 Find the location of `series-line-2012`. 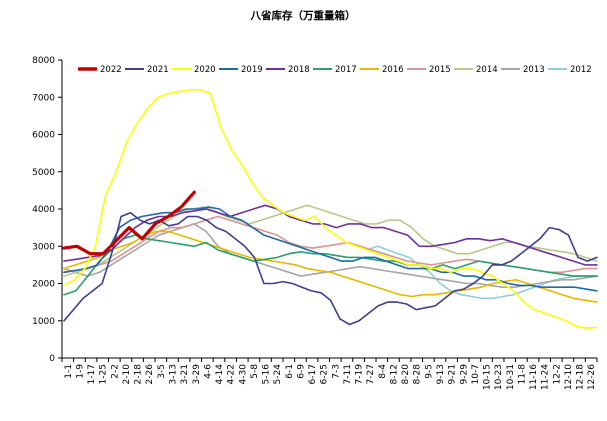

series-line-2012 is located at coordinates (482, 272).